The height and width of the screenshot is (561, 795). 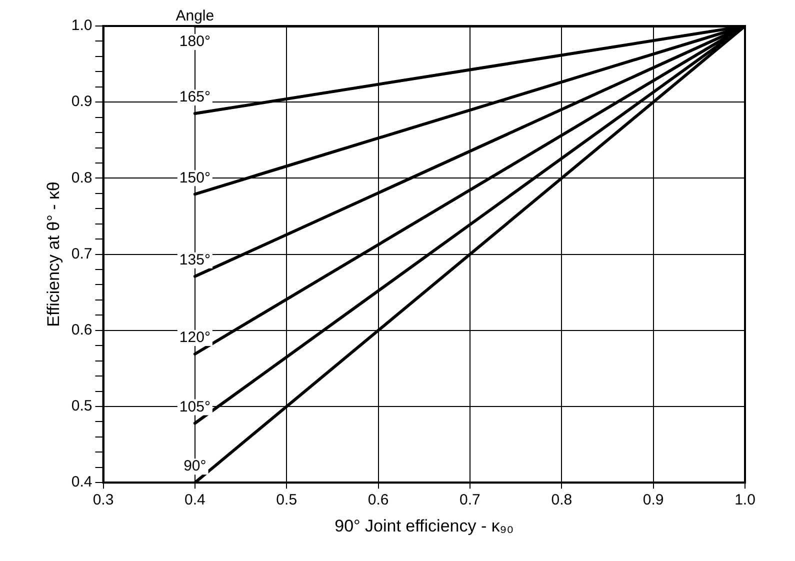 What do you see at coordinates (81, 482) in the screenshot?
I see `y-tick-label: 0.4` at bounding box center [81, 482].